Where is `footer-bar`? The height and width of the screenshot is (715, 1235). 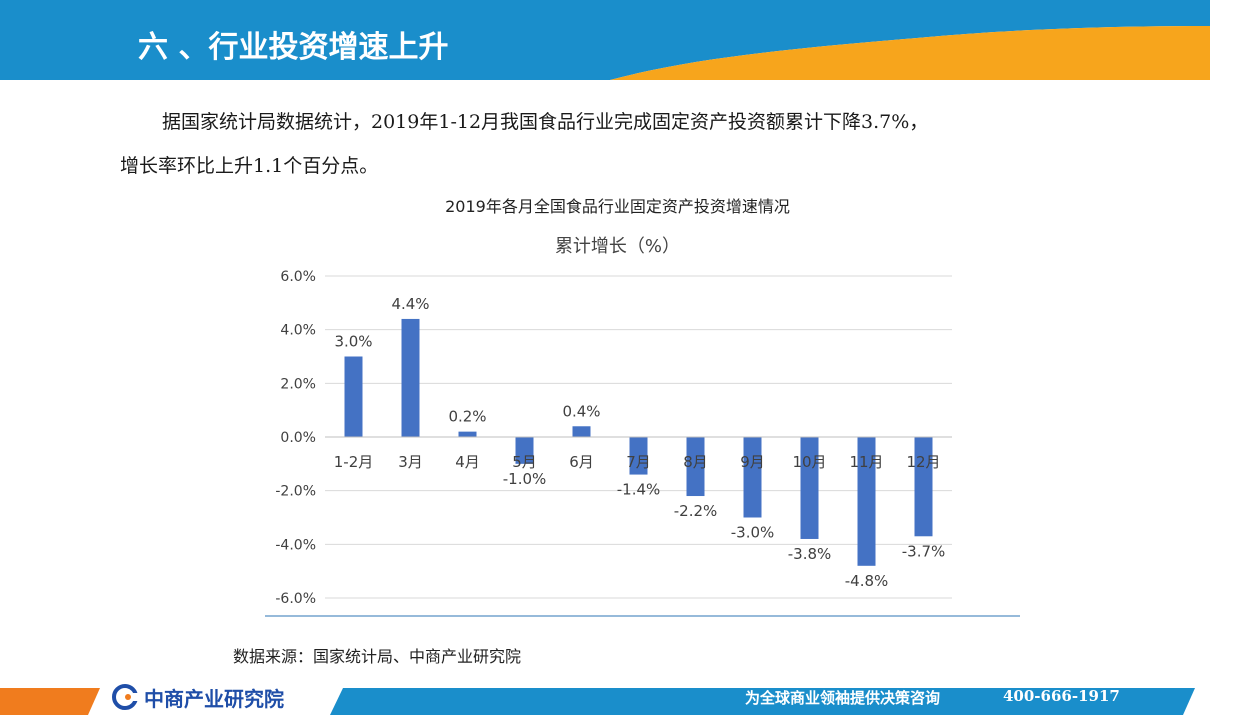
footer-bar is located at coordinates (617, 698).